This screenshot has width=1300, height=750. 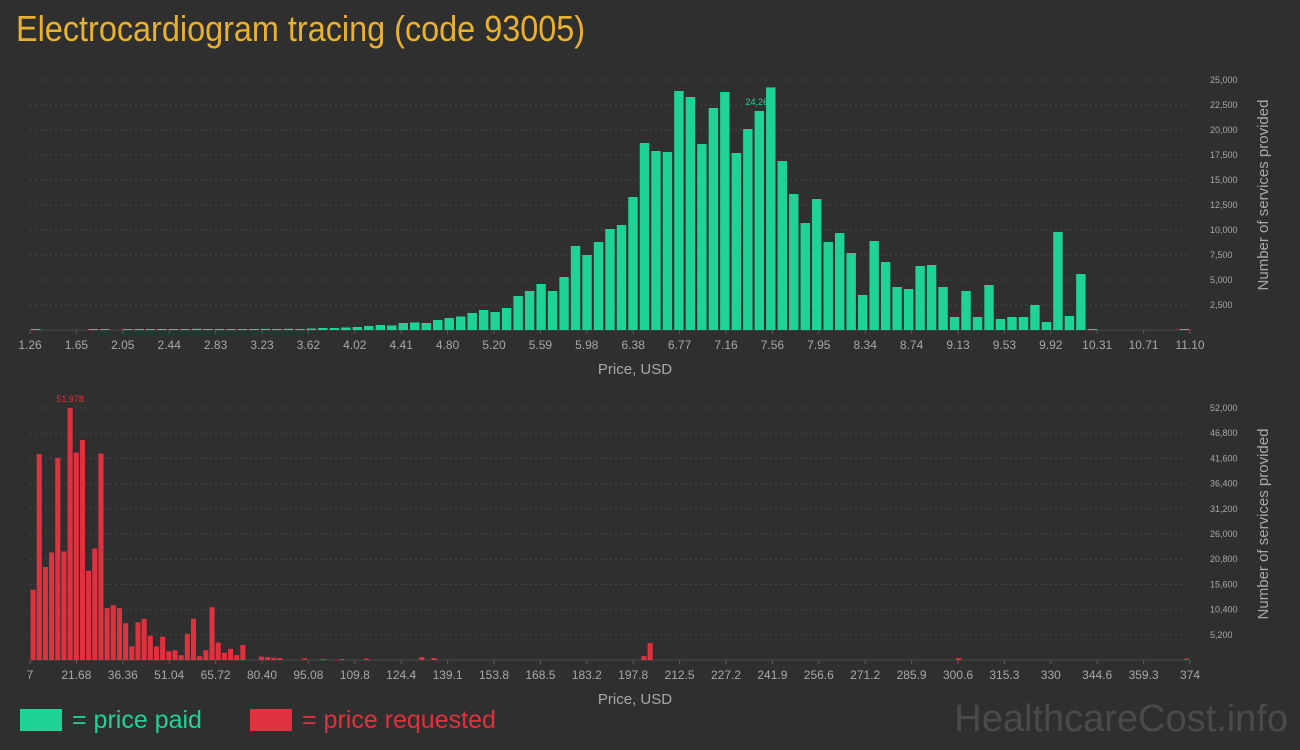 I want to click on legend-requested-label: = price requested, so click(x=399, y=719).